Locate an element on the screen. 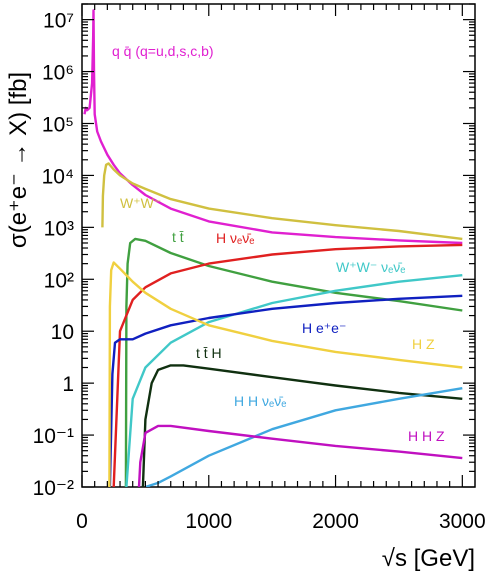 Image resolution: width=487 pixels, height=578 pixels. series-label: H Z is located at coordinates (423, 344).